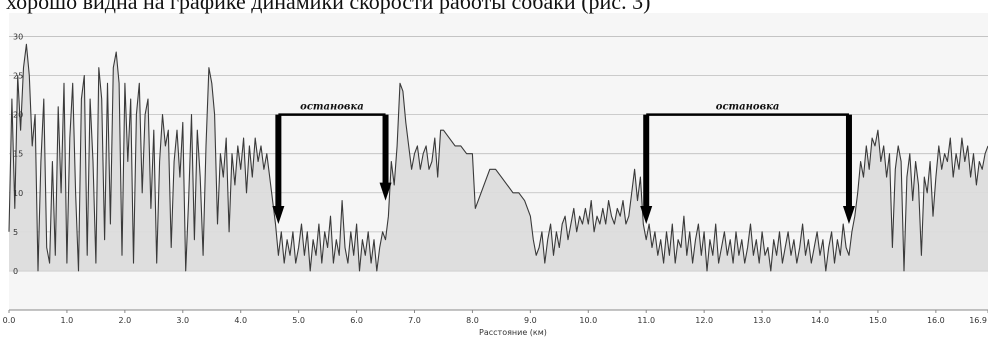 This screenshot has width=988, height=343. Describe the element at coordinates (15, 271) in the screenshot. I see `y-tick-label: 0` at that location.